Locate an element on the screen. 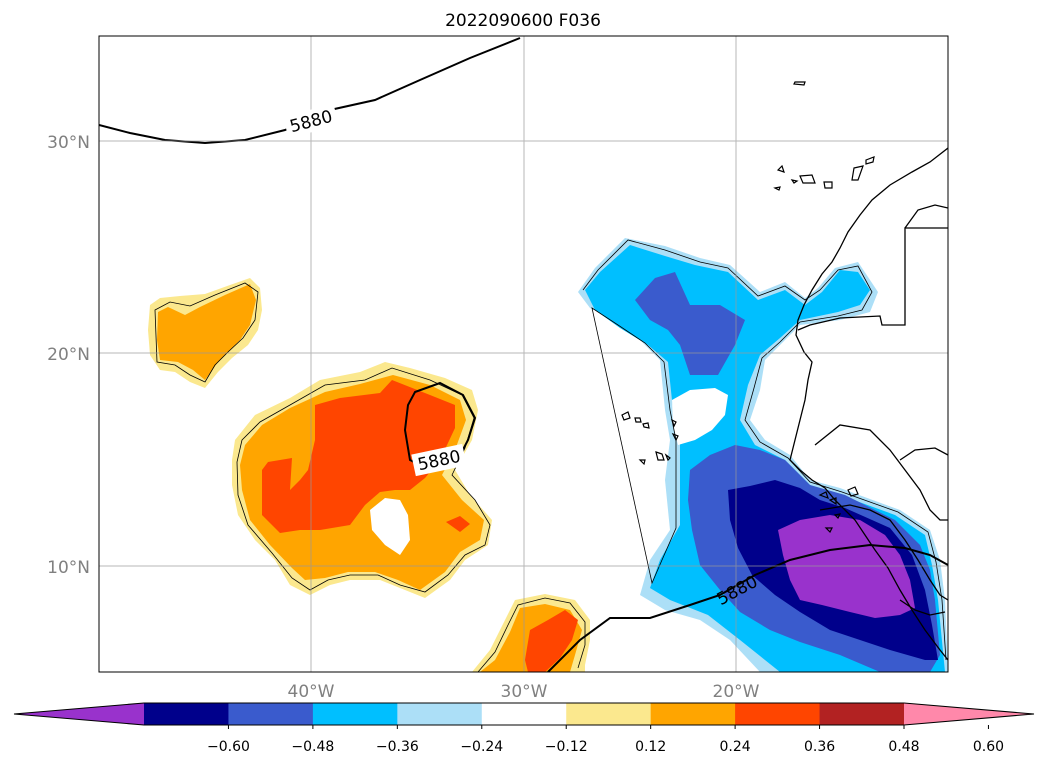  lon-label-30w: 30°W is located at coordinates (524, 692).